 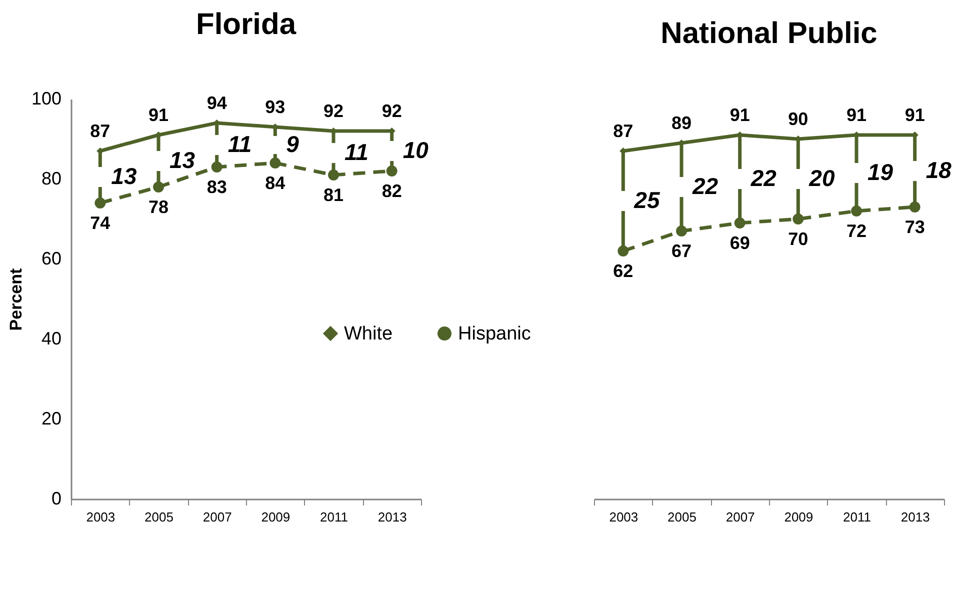 I want to click on chart-title: National Public, so click(x=769, y=33).